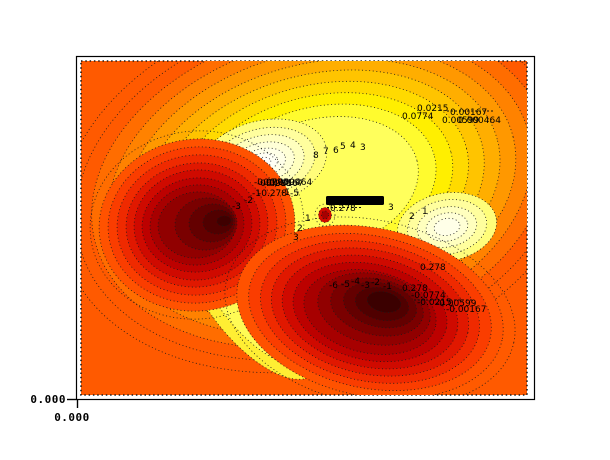 The image size is (610, 460). Describe the element at coordinates (316, 156) in the screenshot. I see `contour-label: 8` at that location.